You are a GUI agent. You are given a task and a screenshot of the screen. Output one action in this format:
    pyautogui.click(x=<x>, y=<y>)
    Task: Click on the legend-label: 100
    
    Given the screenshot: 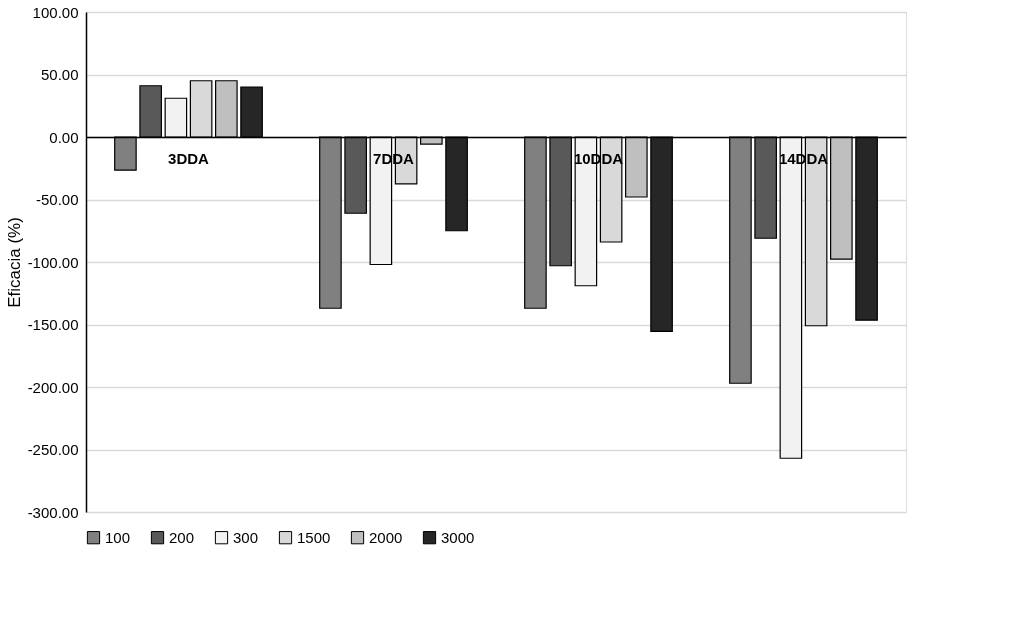 What is the action you would take?
    pyautogui.click(x=118, y=537)
    